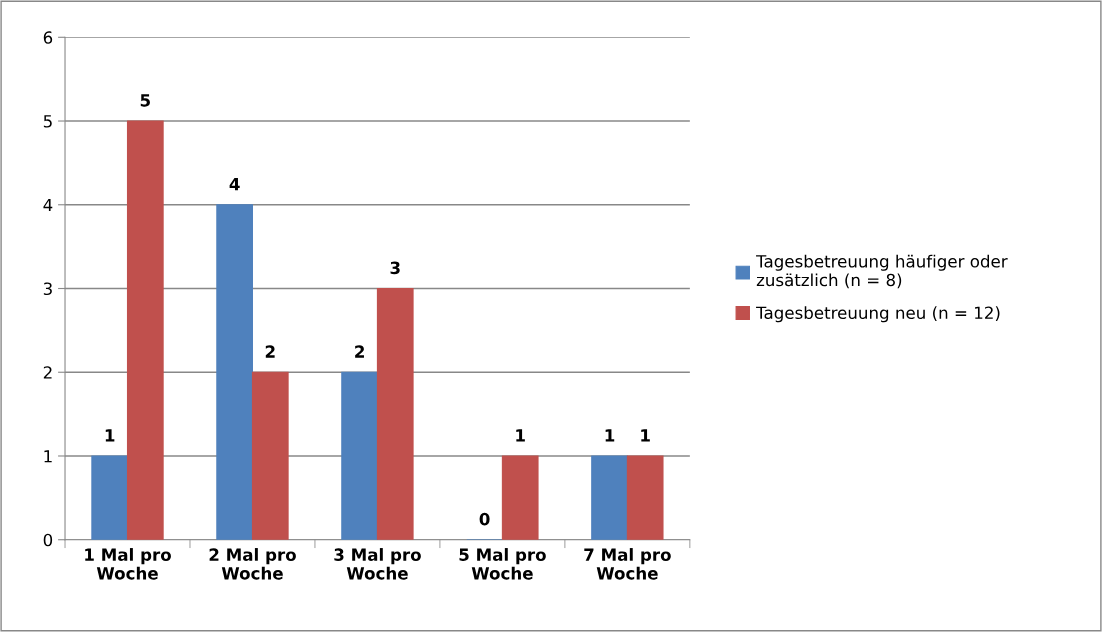  I want to click on y-tick-label: 3, so click(47, 289).